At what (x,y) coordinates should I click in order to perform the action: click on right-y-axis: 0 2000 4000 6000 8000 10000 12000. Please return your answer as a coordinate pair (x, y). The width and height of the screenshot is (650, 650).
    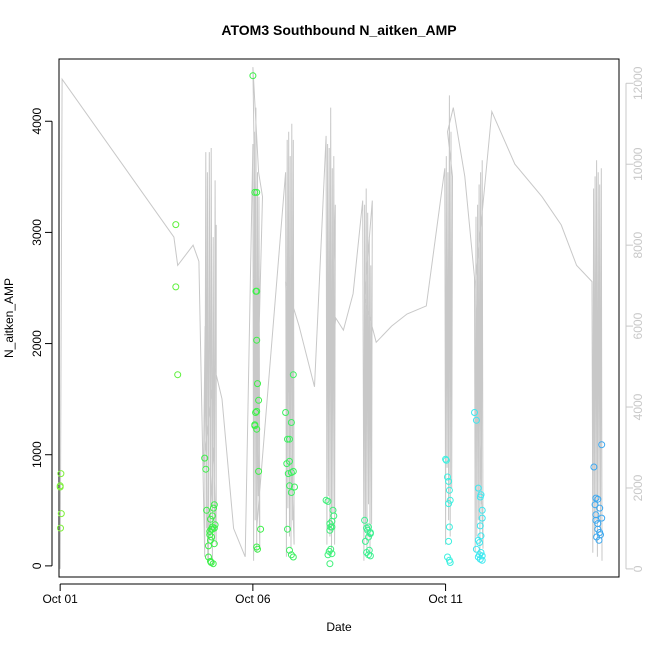
    Looking at the image, I should click on (635, 319).